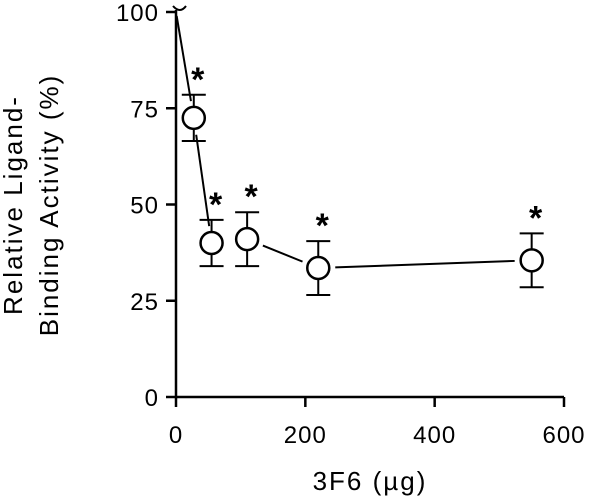 The image size is (591, 501). What do you see at coordinates (144, 109) in the screenshot?
I see `y-tick-label: 75` at bounding box center [144, 109].